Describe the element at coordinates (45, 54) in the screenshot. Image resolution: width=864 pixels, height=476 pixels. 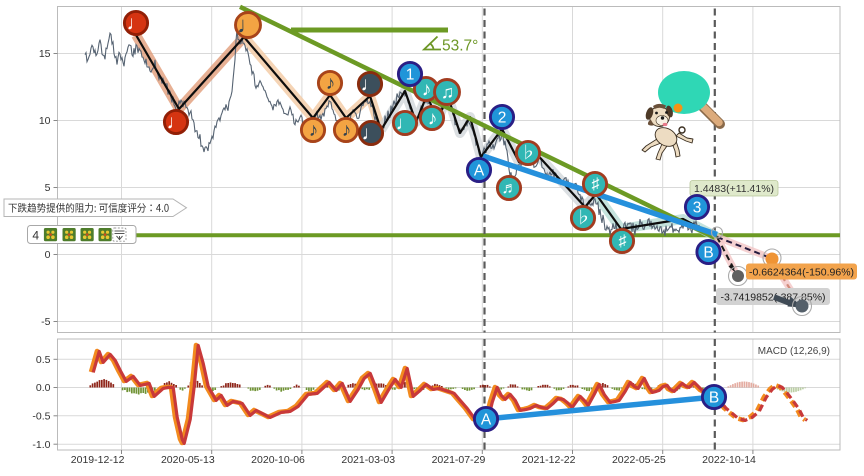
I see `svg-text: 15` at that location.